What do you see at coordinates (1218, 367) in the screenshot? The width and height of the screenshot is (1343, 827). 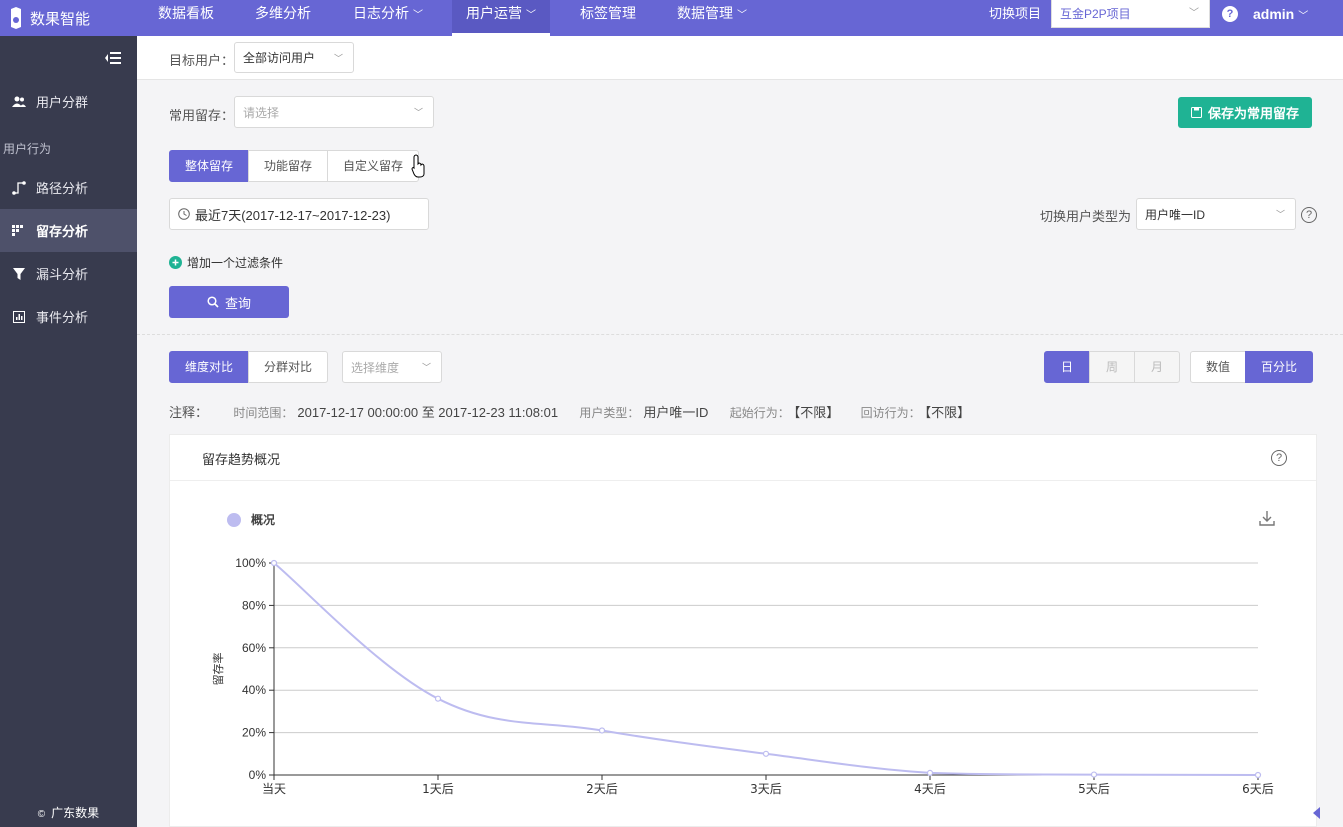 I see `tab-value: 数值` at bounding box center [1218, 367].